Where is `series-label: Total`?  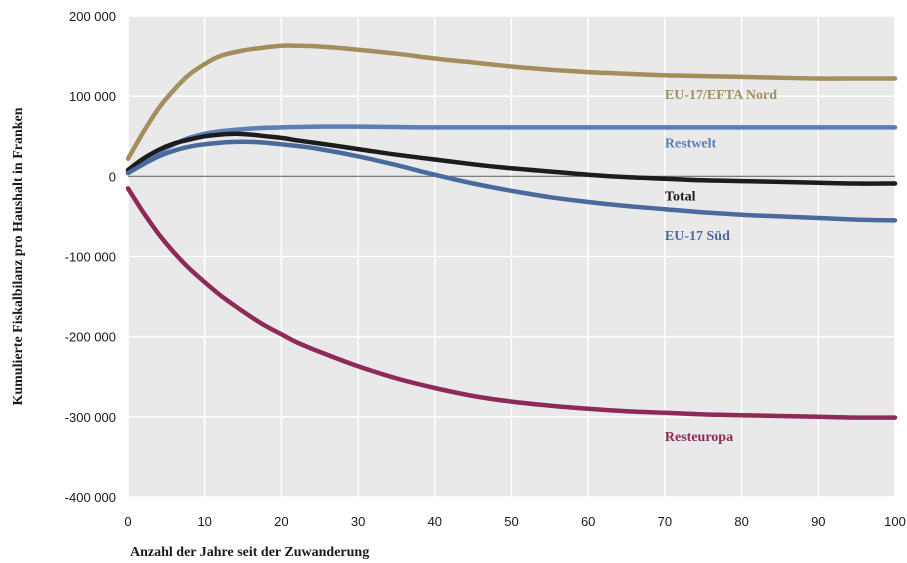
series-label: Total is located at coordinates (680, 197).